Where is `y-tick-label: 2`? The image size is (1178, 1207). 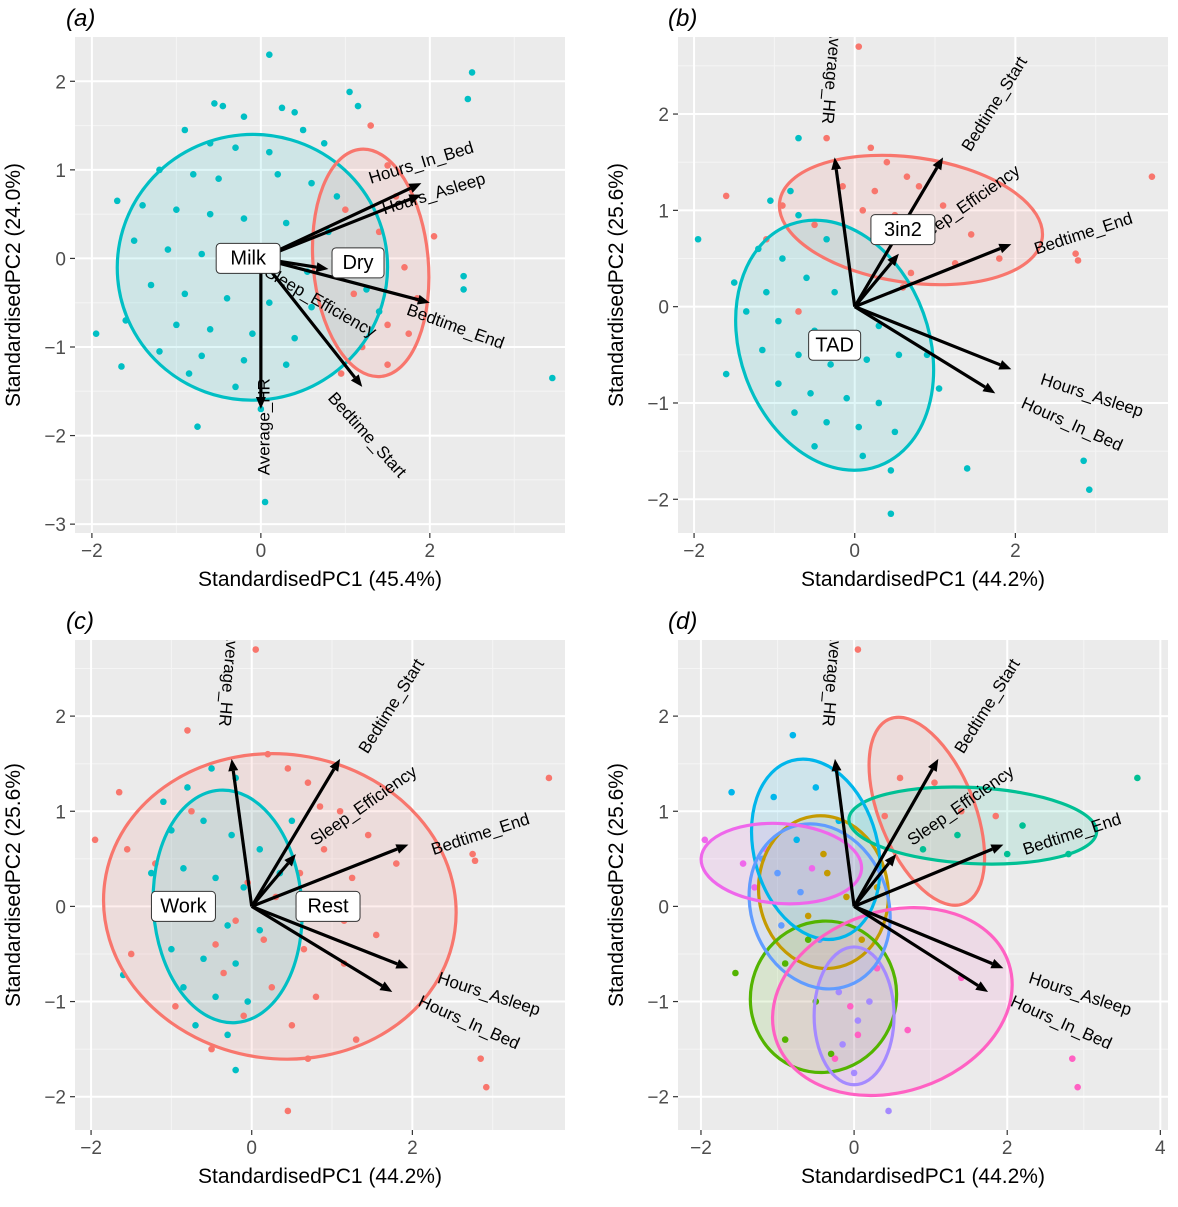 y-tick-label: 2 is located at coordinates (60, 82).